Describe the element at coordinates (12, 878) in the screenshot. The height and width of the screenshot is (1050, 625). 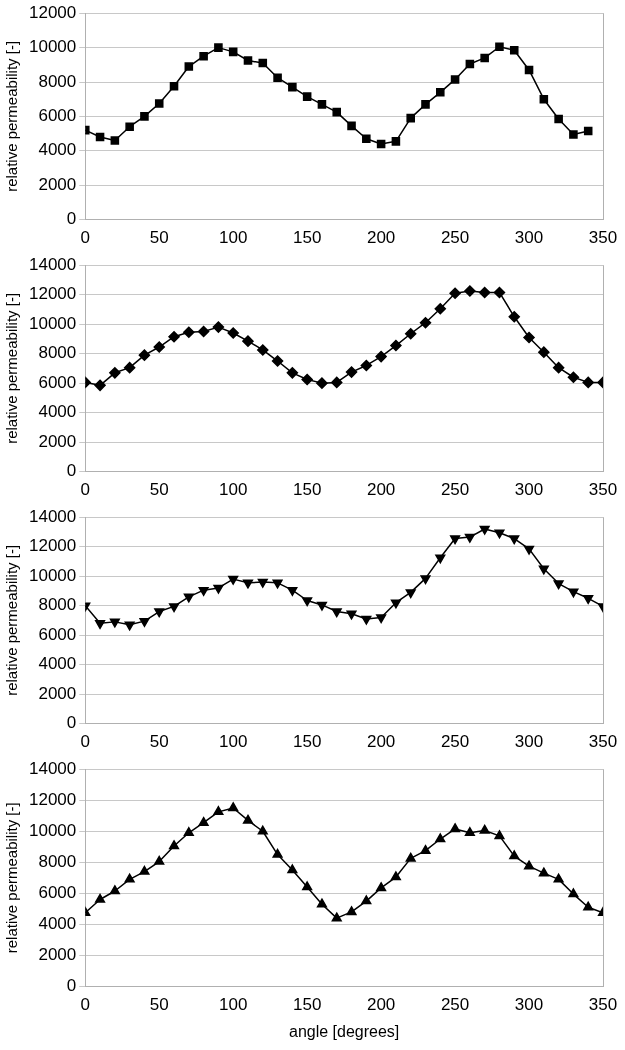
I see `y-axis-title: relative permeability [-]` at that location.